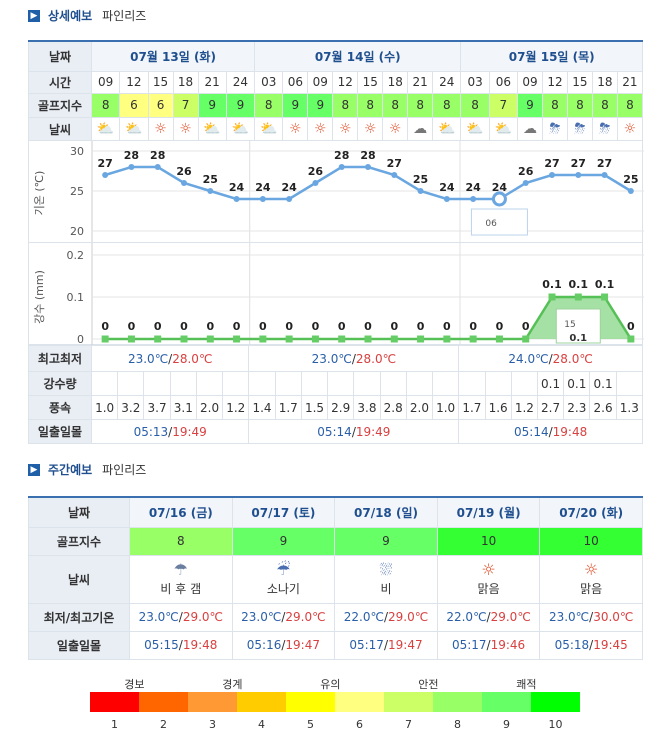  I want to click on legend-number: 1, so click(114, 724).